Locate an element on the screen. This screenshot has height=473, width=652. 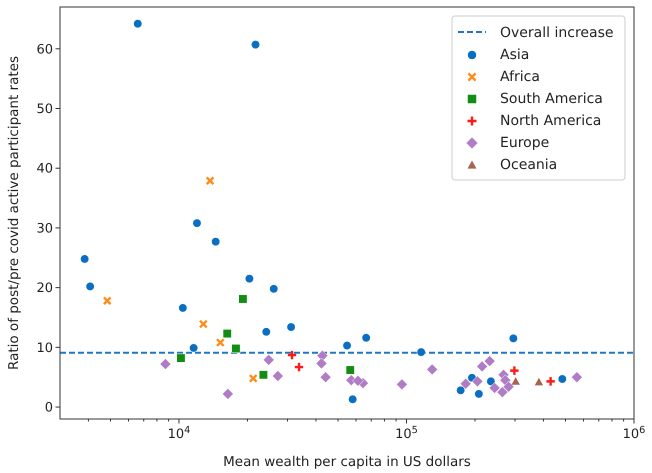
x-tick-label: 10$^{4}$ is located at coordinates (179, 433).